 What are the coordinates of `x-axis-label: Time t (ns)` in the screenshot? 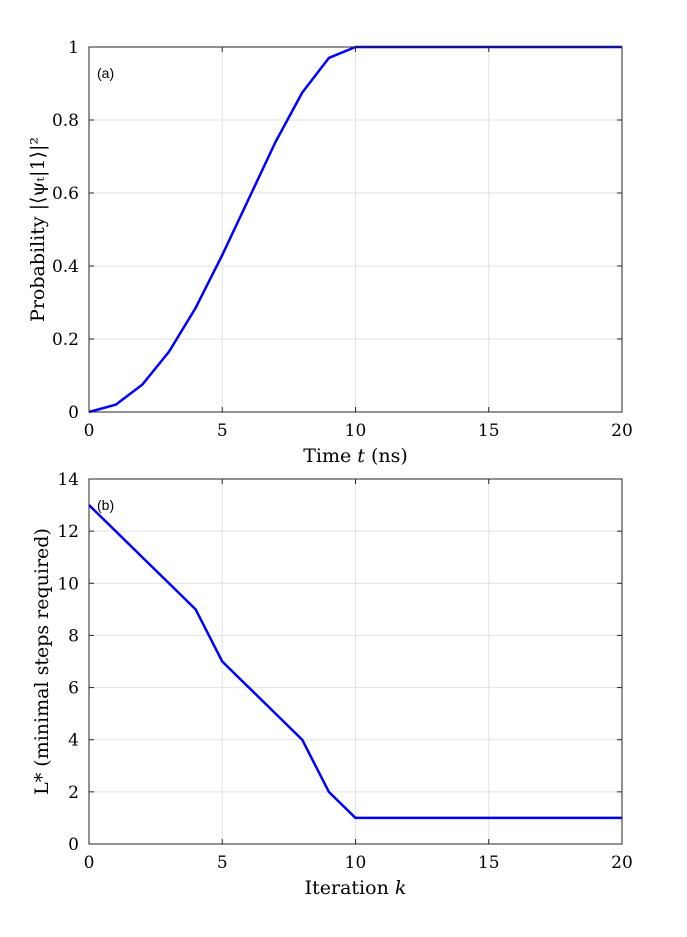 It's located at (355, 456).